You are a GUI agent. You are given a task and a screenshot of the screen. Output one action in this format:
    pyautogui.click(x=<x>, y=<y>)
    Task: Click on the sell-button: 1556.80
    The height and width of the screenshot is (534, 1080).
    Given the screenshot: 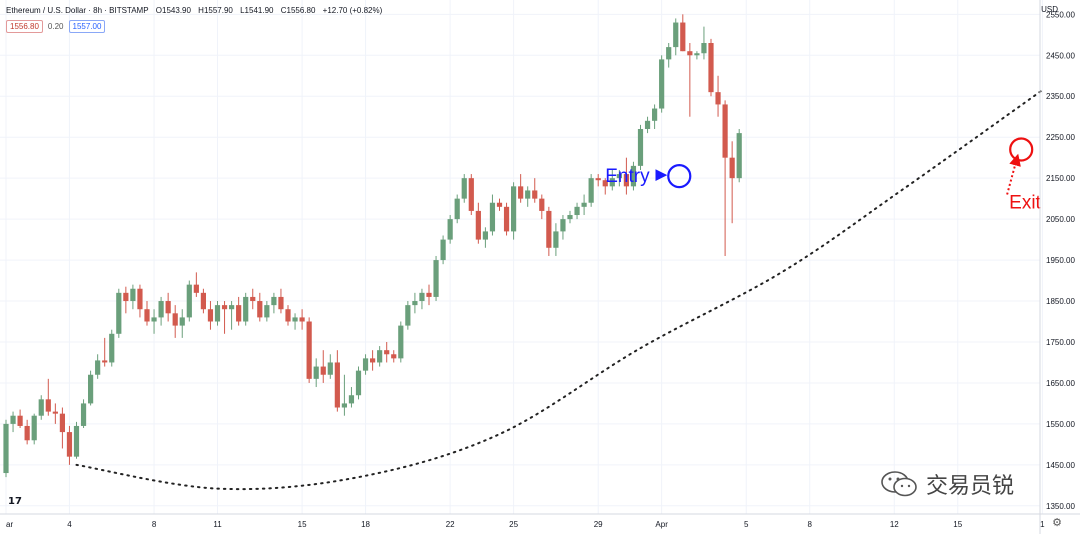 What is the action you would take?
    pyautogui.click(x=24, y=26)
    